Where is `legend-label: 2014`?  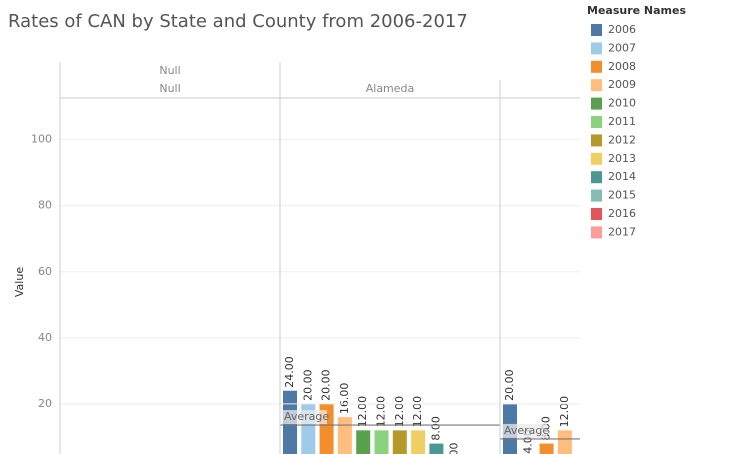 legend-label: 2014 is located at coordinates (622, 176).